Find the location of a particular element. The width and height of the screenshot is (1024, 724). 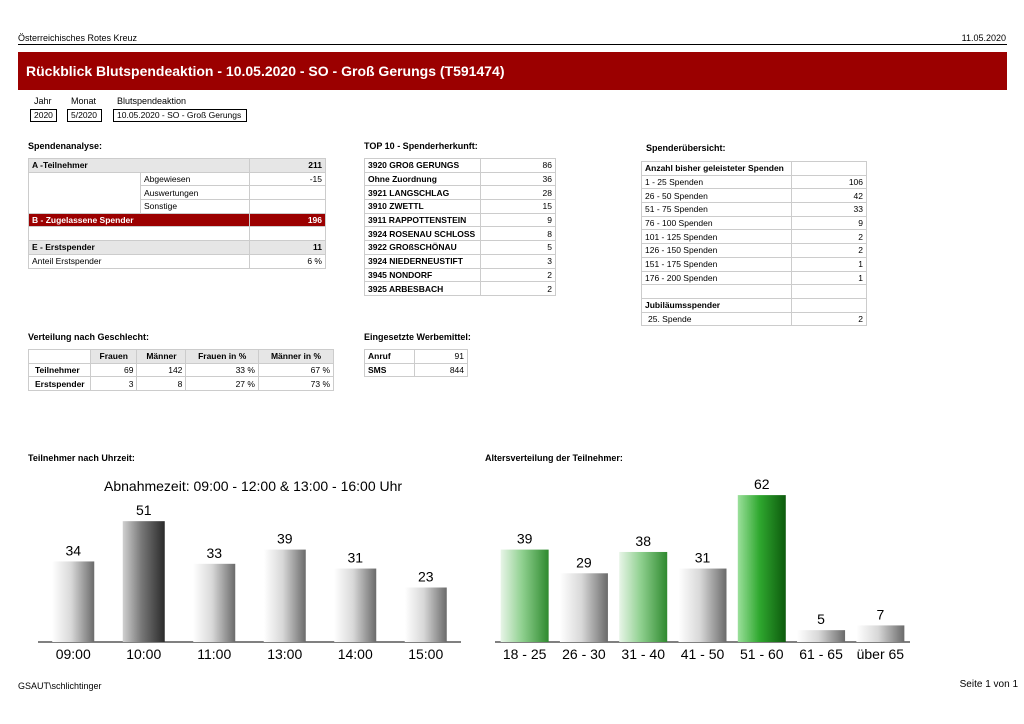

auswertungen-label: Auswertungen is located at coordinates (195, 193).